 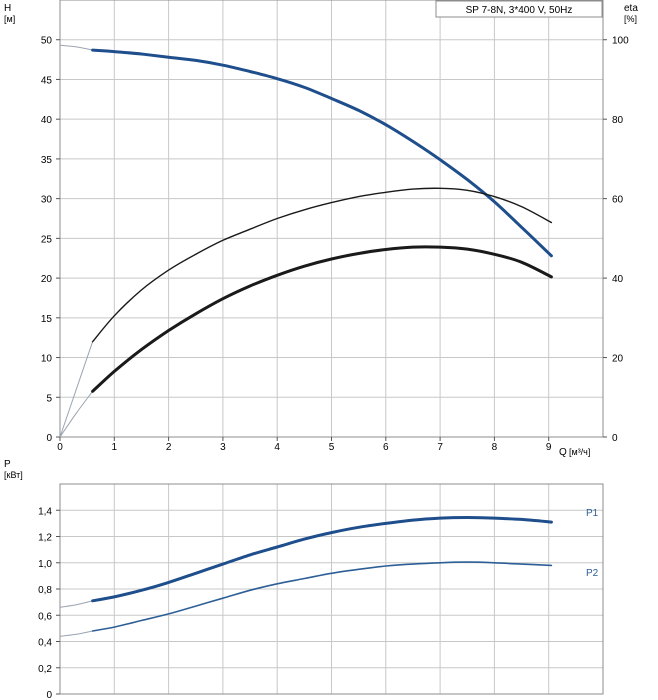 I want to click on y-tick-label: 25, so click(x=47, y=239).